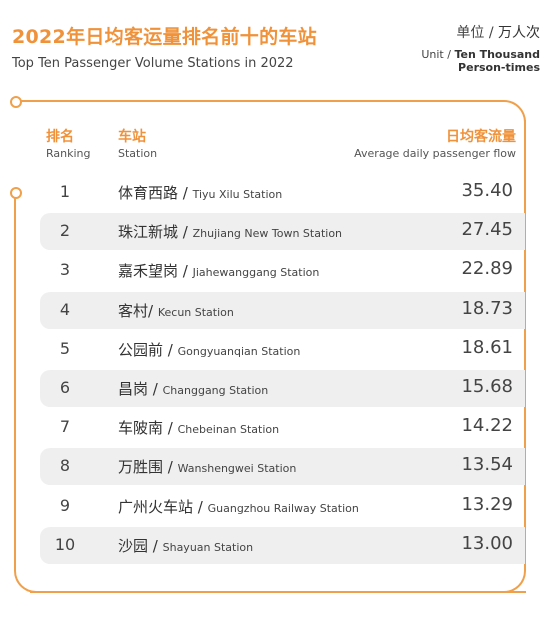 The image size is (550, 619). What do you see at coordinates (282, 388) in the screenshot?
I see `table-row: 6 昌岗 / Changgang Station 15.68` at bounding box center [282, 388].